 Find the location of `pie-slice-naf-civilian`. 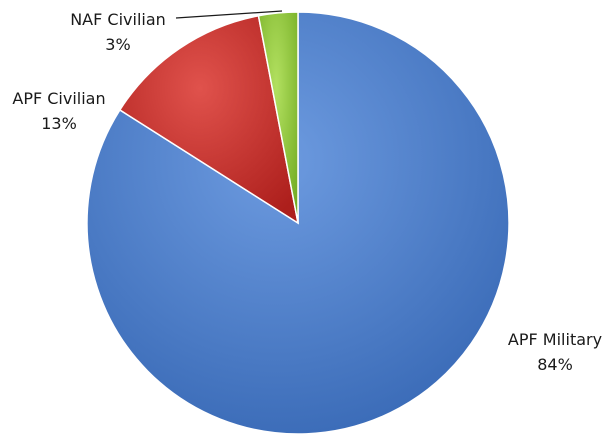

pie-slice-naf-civilian is located at coordinates (278, 117).